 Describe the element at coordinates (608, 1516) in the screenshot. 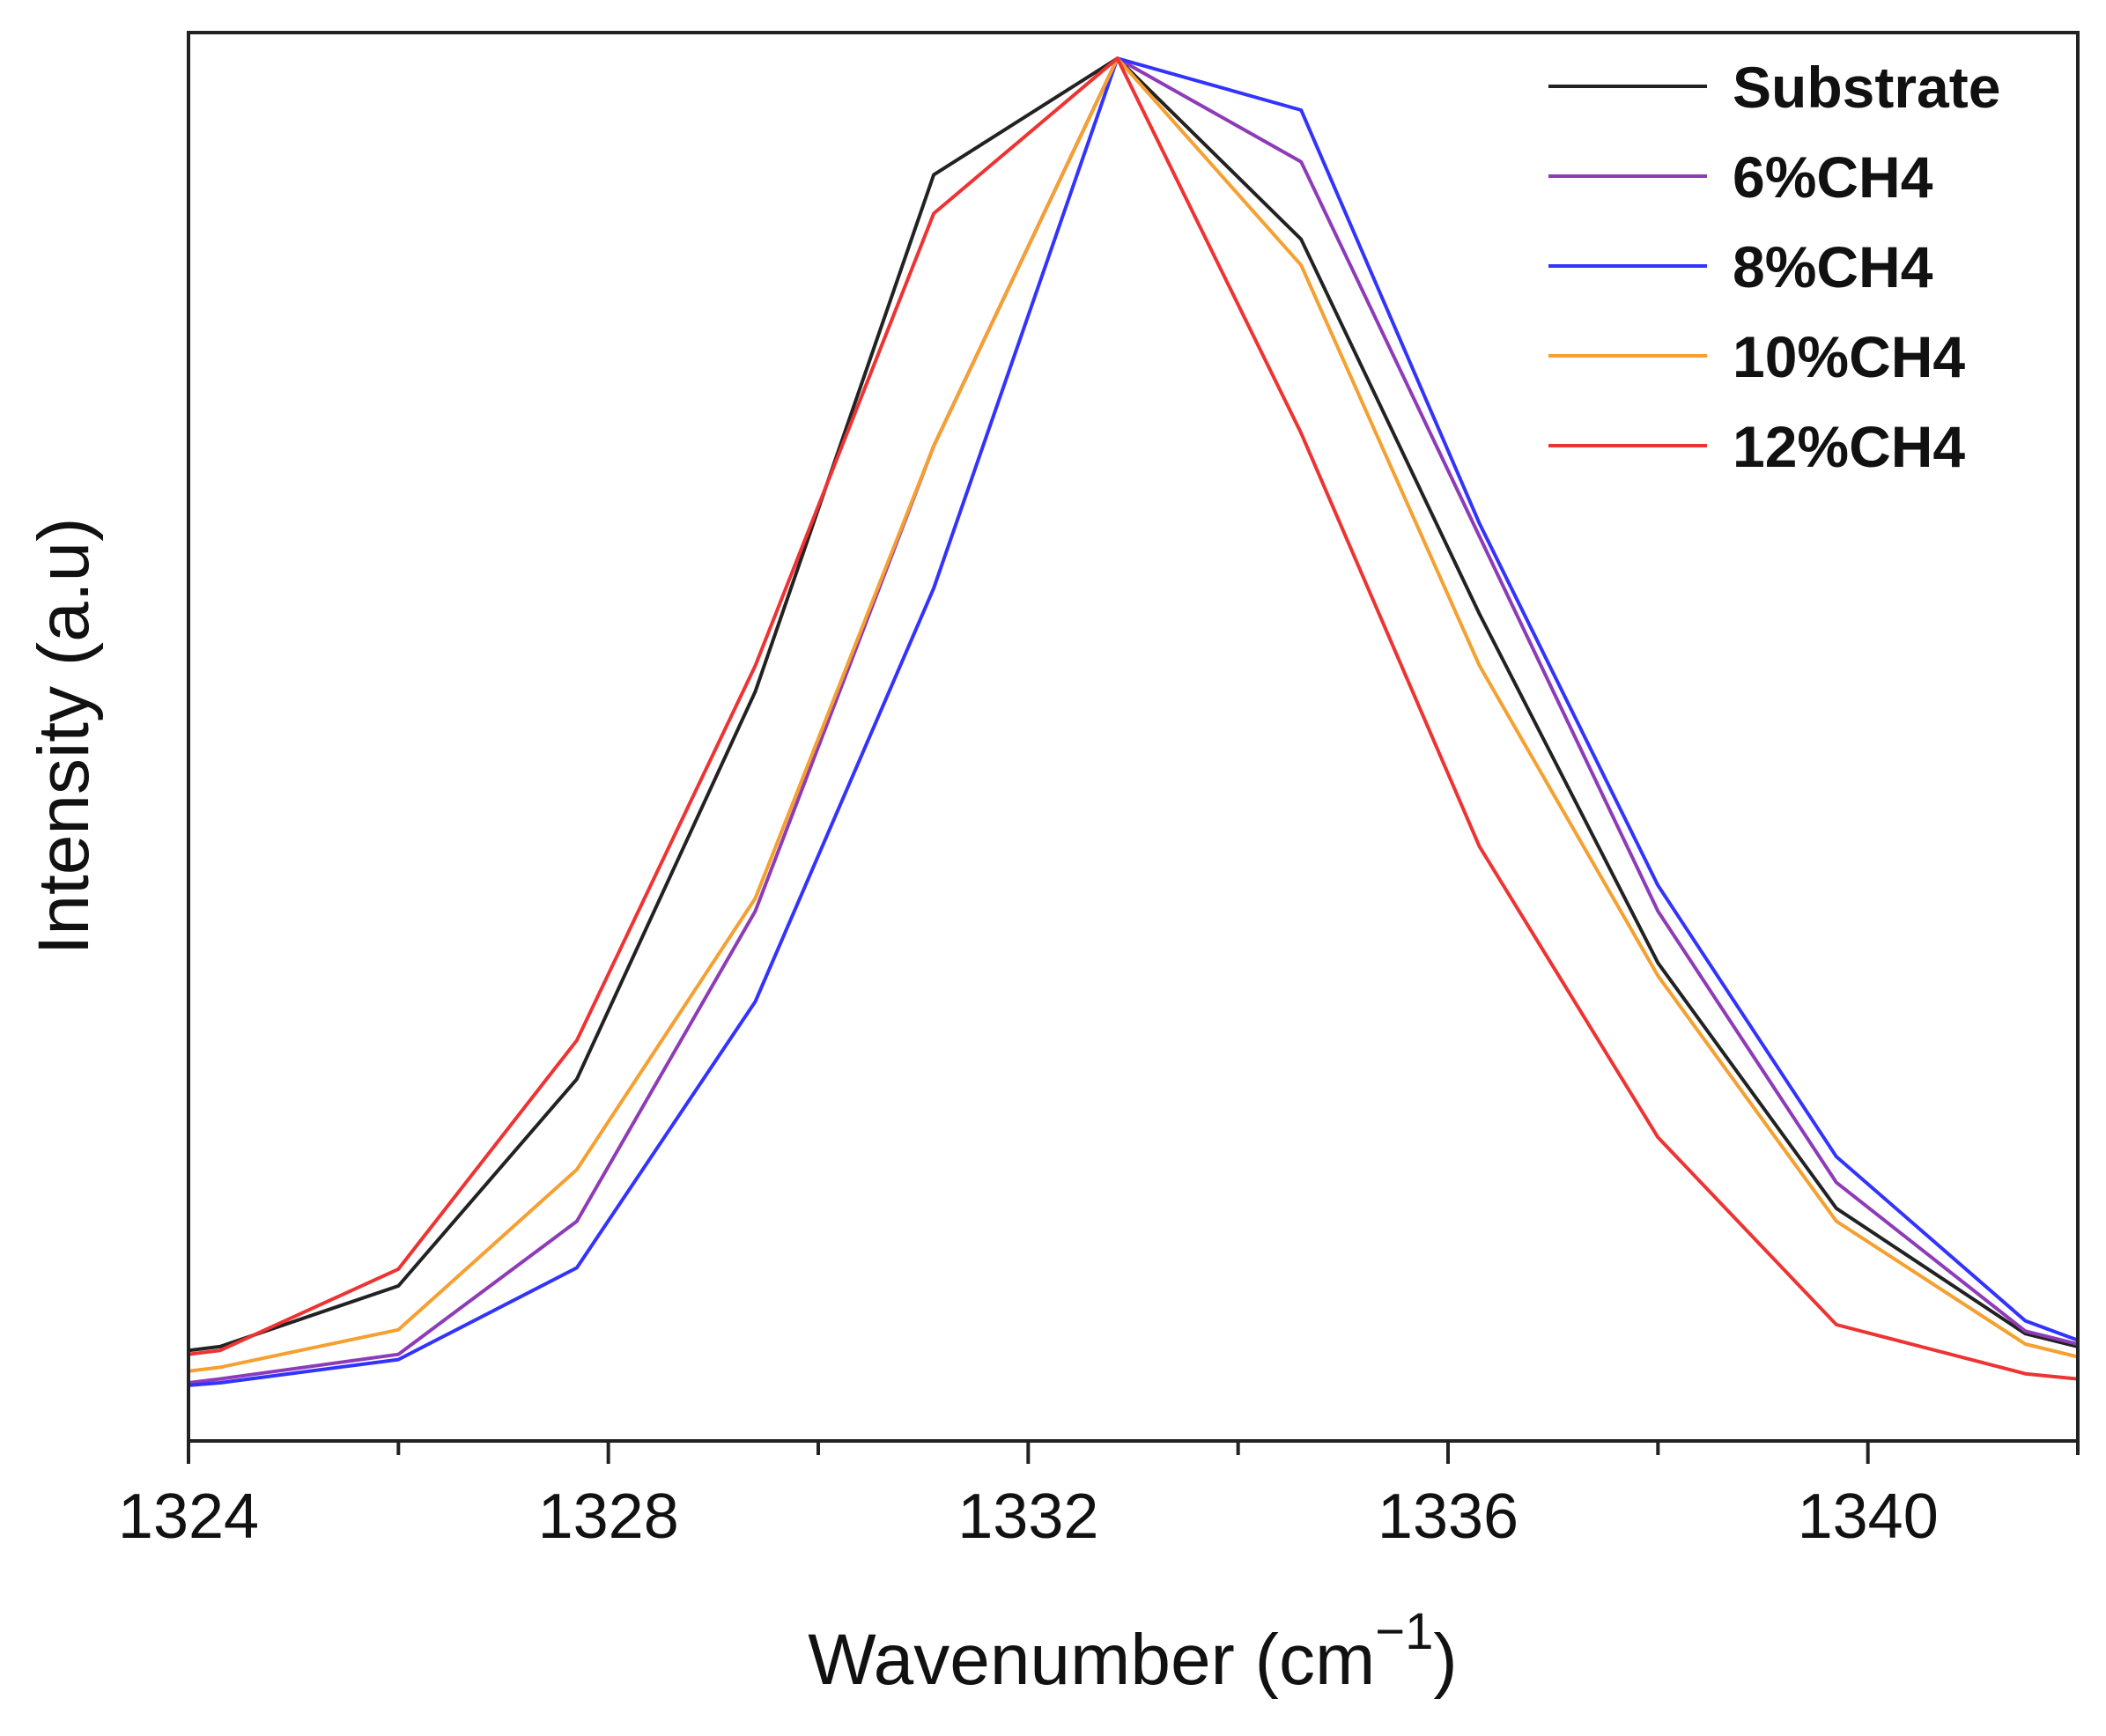

I see `x-tick-label: 1328` at that location.